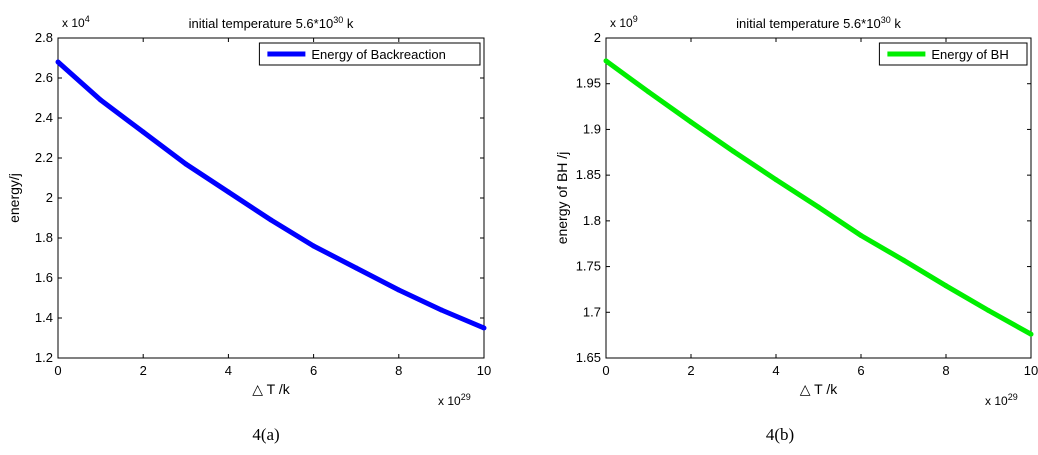 Image resolution: width=1038 pixels, height=455 pixels. I want to click on chart-a-x-tick-label: 6, so click(313, 370).